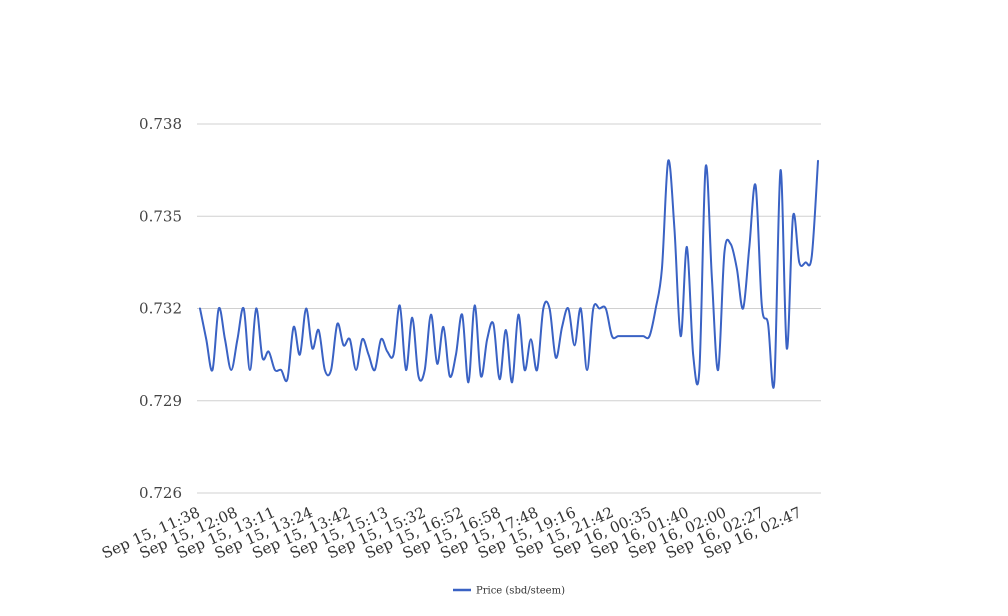 The height and width of the screenshot is (616, 1008). Describe the element at coordinates (160, 401) in the screenshot. I see `y-tick-label: 0.729` at that location.